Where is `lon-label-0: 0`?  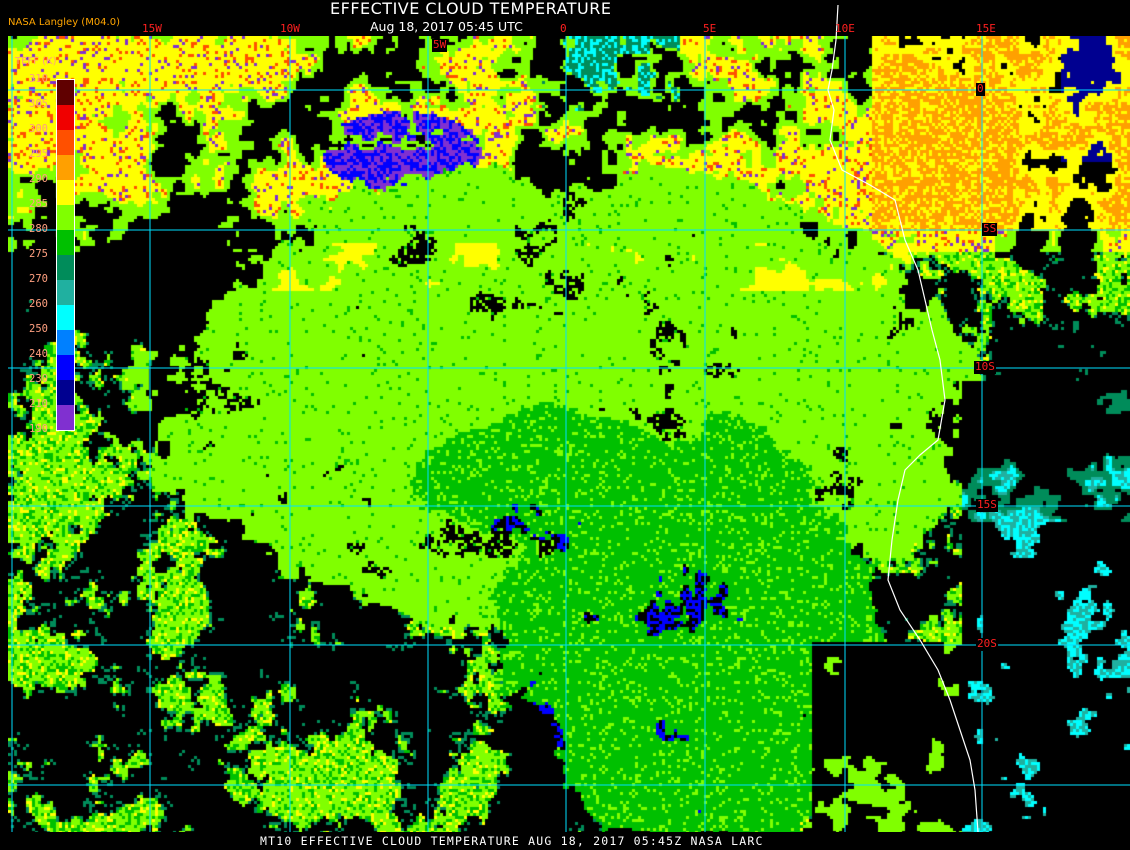 lon-label-0: 0 is located at coordinates (563, 28).